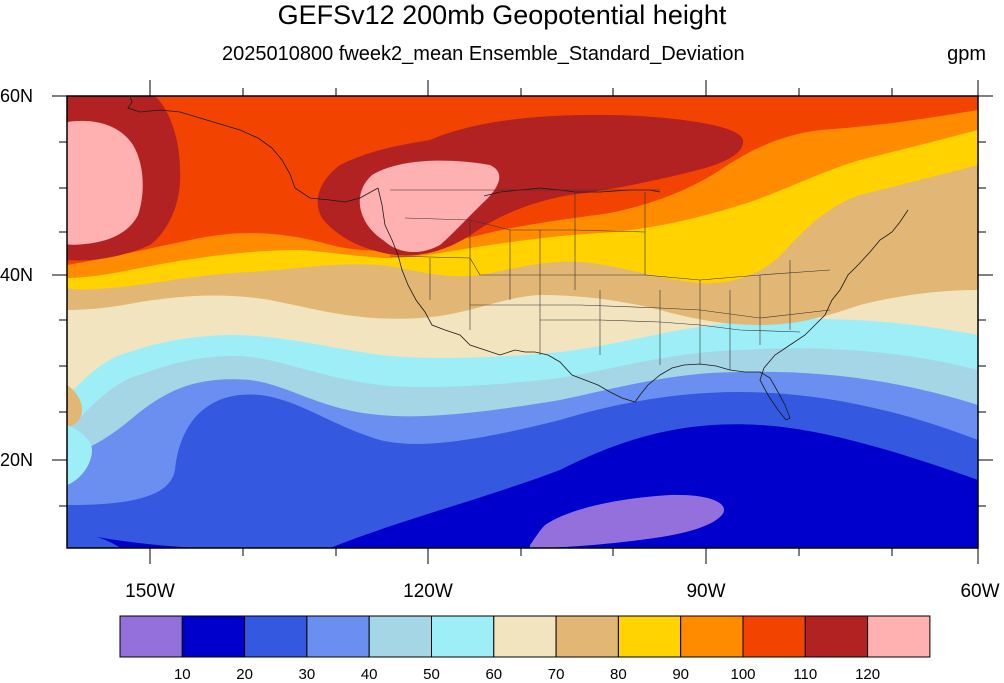  Describe the element at coordinates (307, 674) in the screenshot. I see `colorbar-label: 30` at that location.